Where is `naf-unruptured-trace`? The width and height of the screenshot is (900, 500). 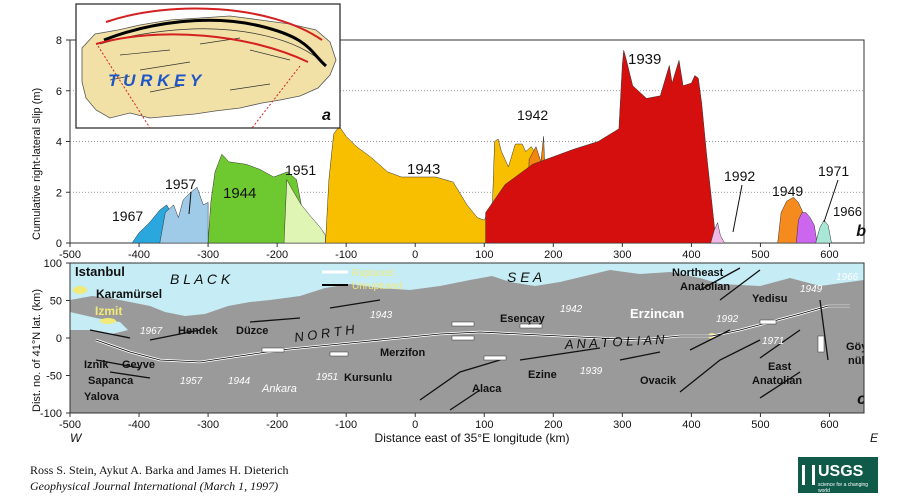
naf-unruptured-trace is located at coordinates (472, 334).